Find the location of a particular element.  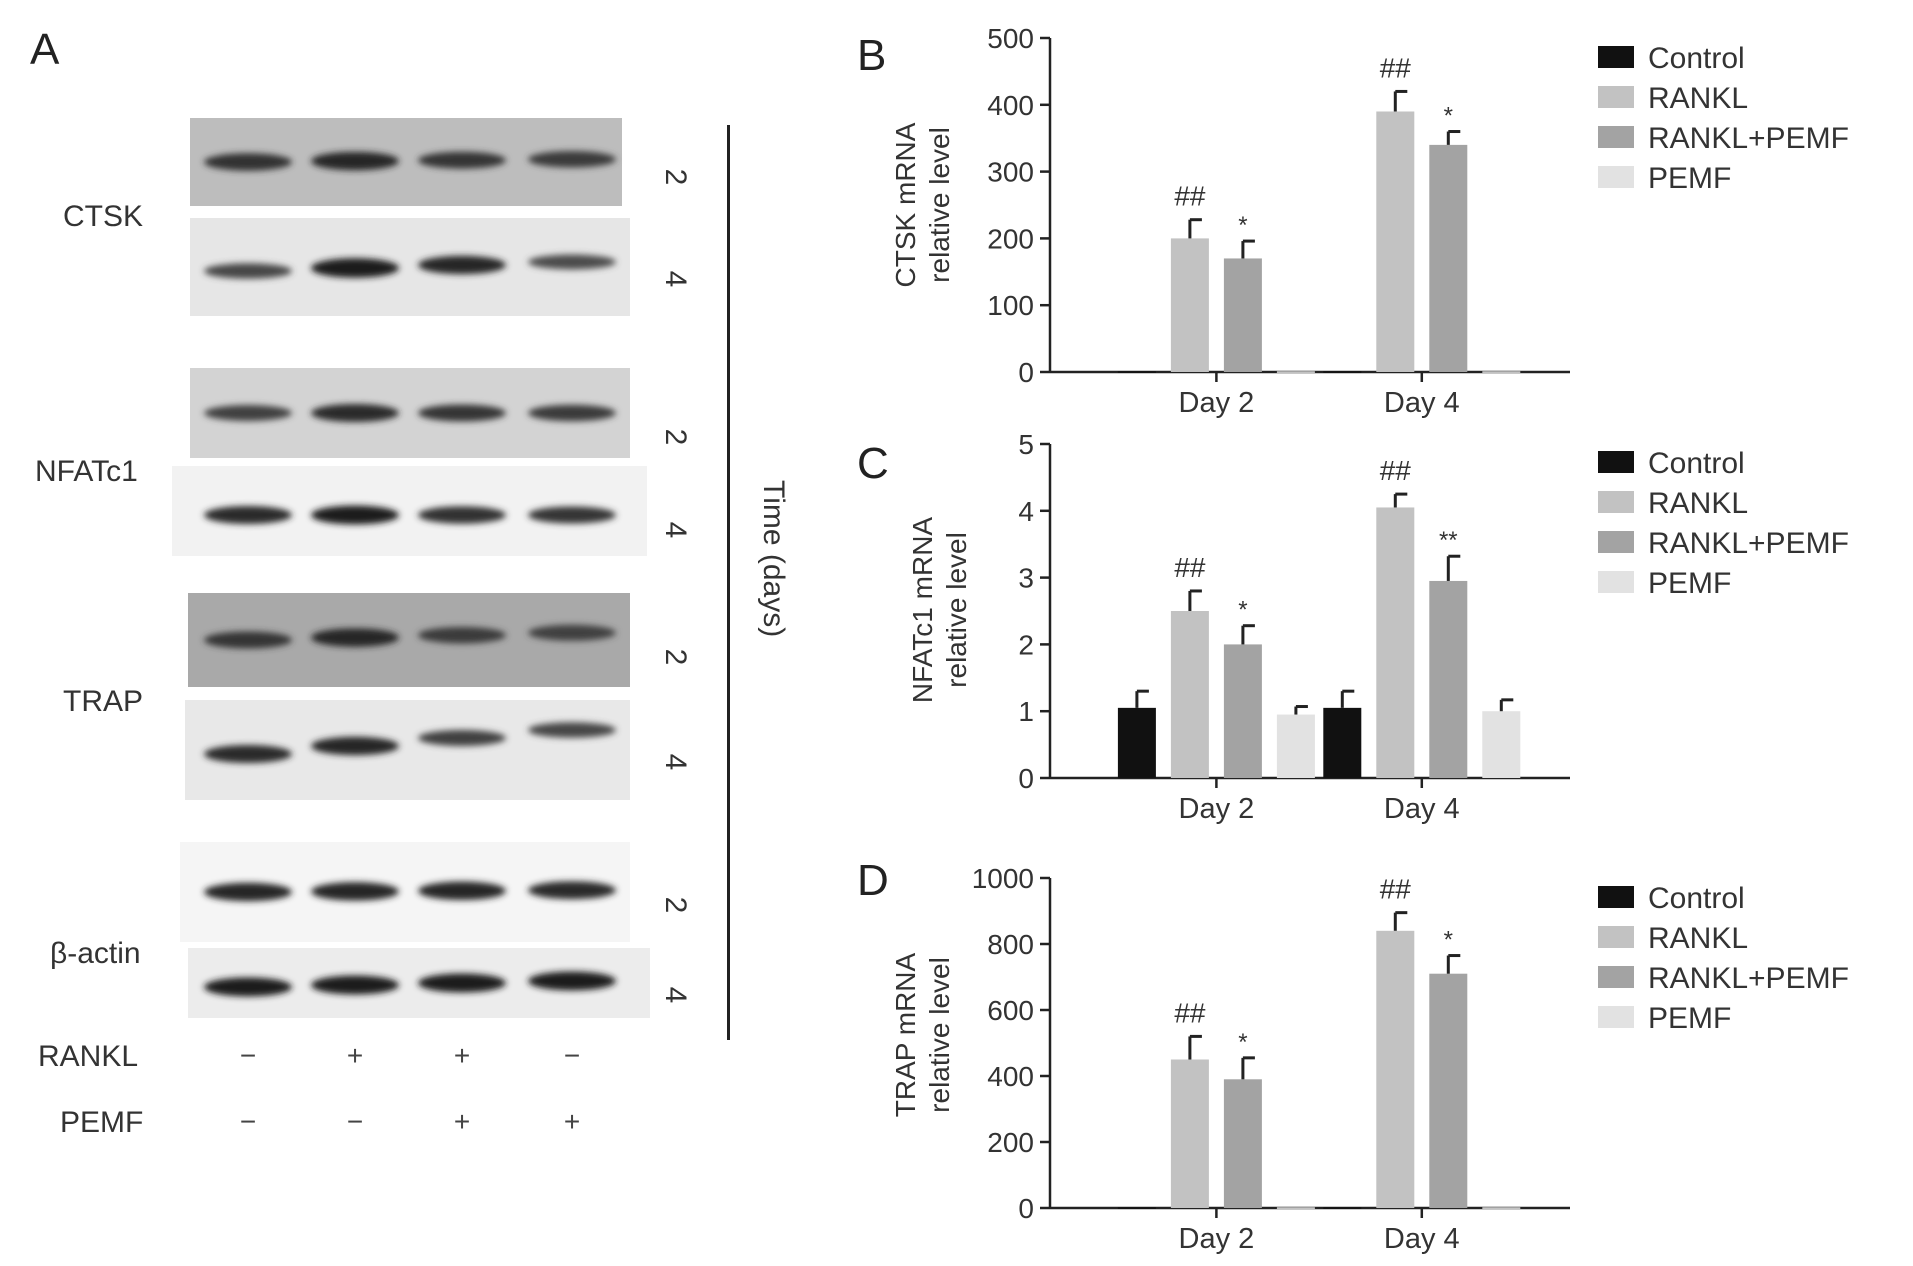

band-trap-day4-lane4 is located at coordinates (572, 730).